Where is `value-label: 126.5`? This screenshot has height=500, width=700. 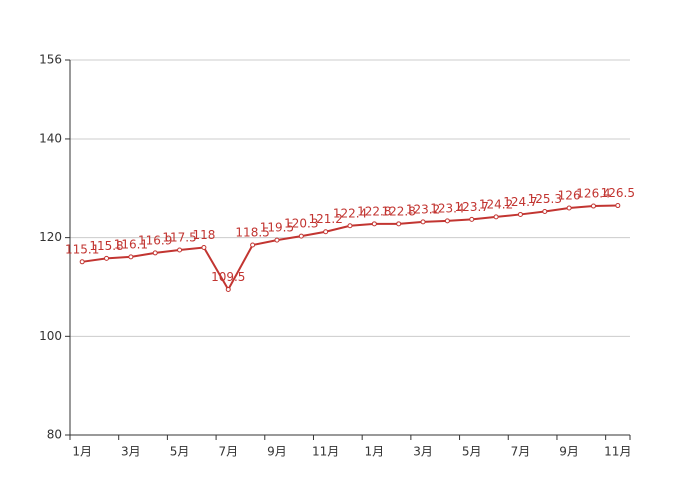
value-label: 126.5 is located at coordinates (618, 193).